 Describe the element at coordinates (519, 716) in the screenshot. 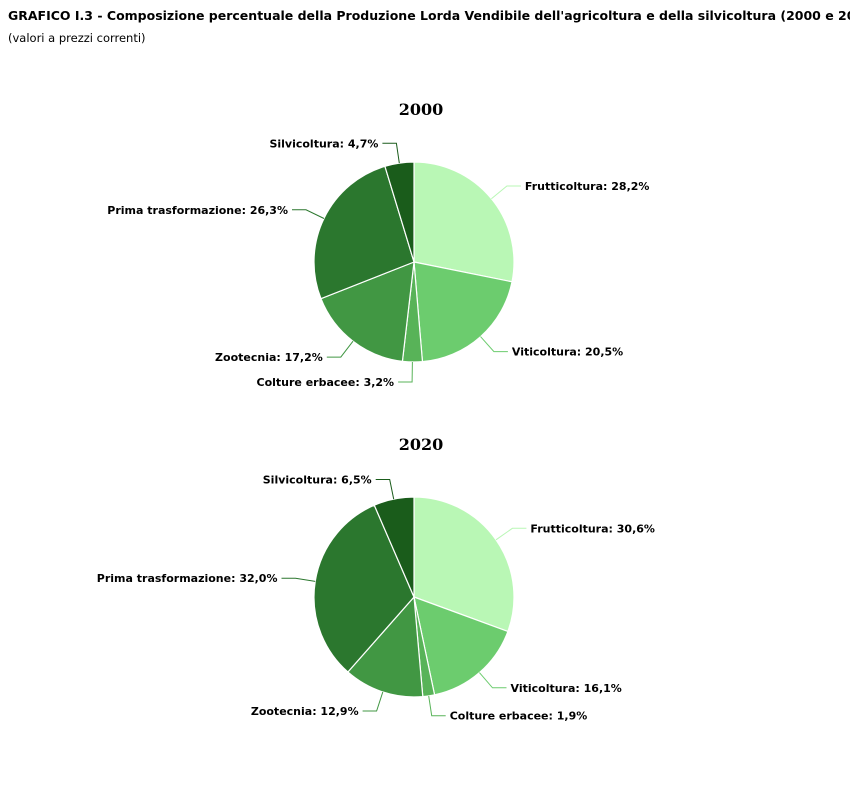

I see `slice-label: Colture erbacee: 1,9%` at that location.